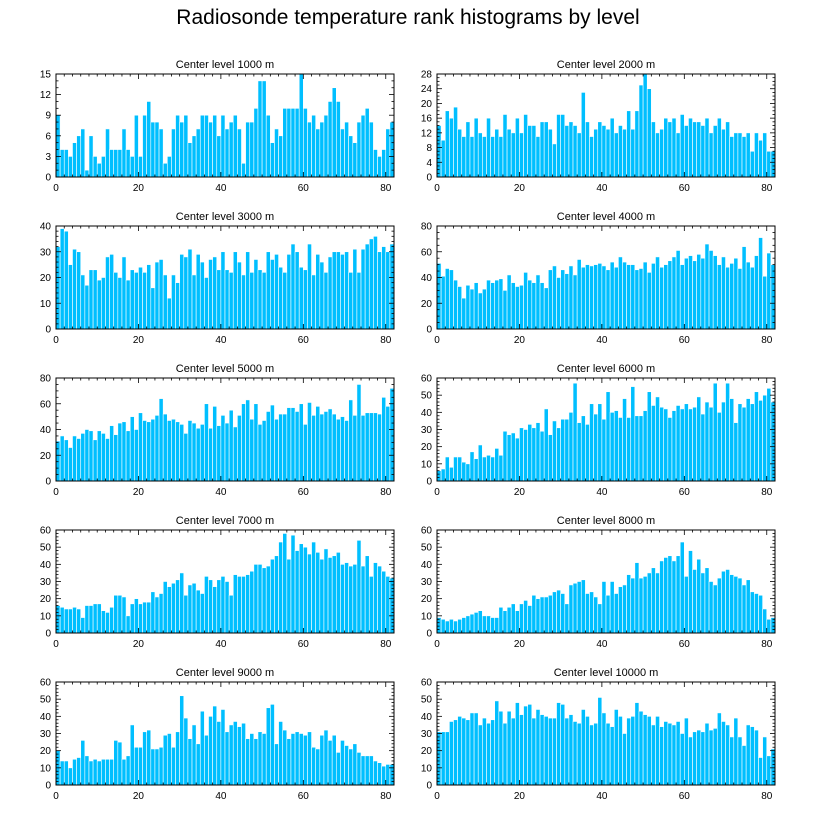 The height and width of the screenshot is (824, 816). What do you see at coordinates (767, 492) in the screenshot?
I see `x-tick-label: 80` at bounding box center [767, 492].